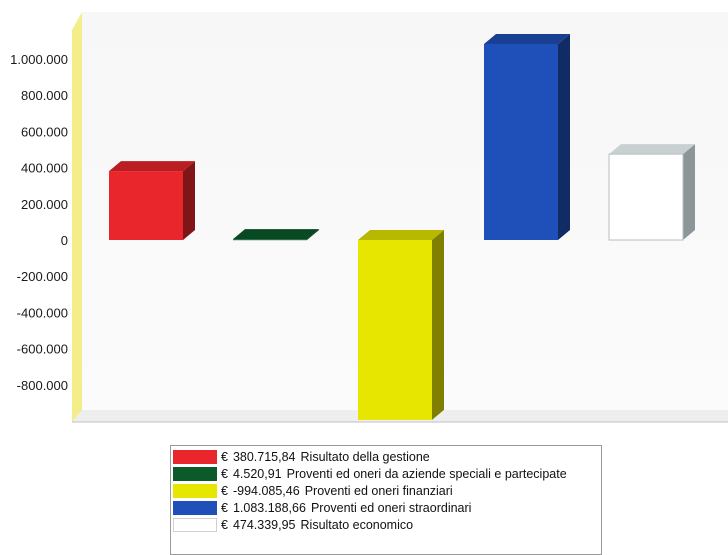 The height and width of the screenshot is (555, 728). I want to click on legend-item: € -994.085,46 Proventi ed oneri finanziari, so click(386, 490).